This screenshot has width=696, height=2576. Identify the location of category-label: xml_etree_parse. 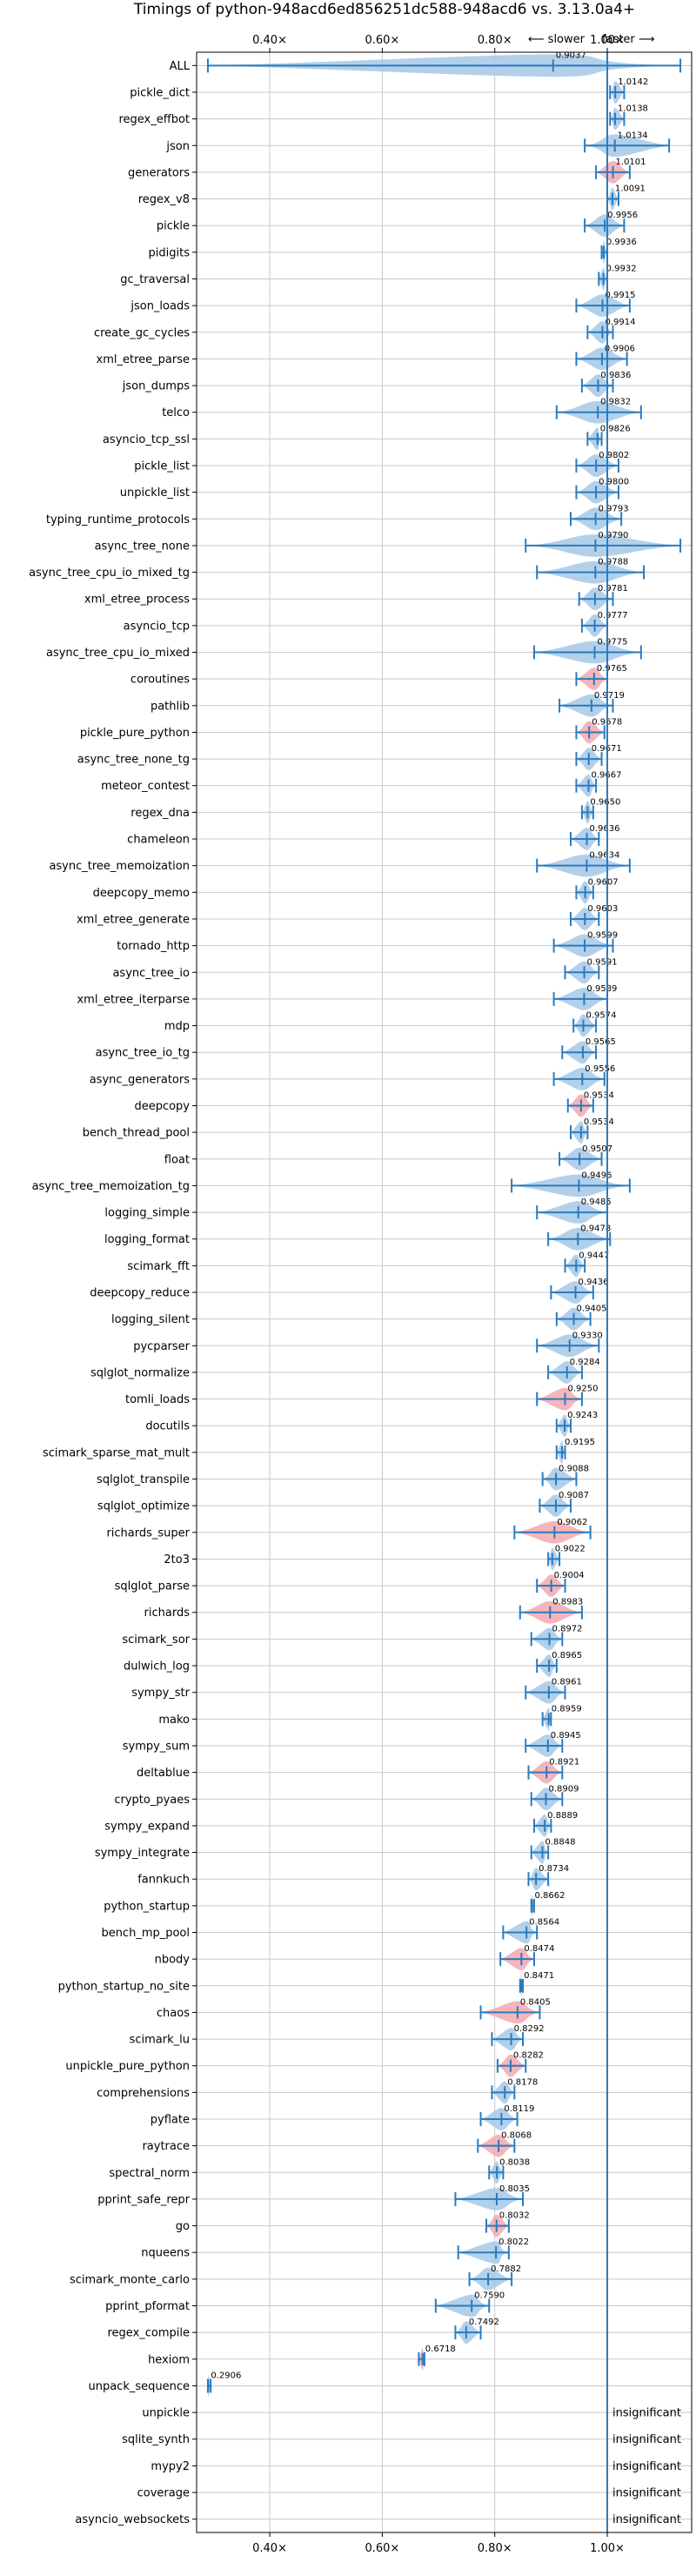
(143, 359).